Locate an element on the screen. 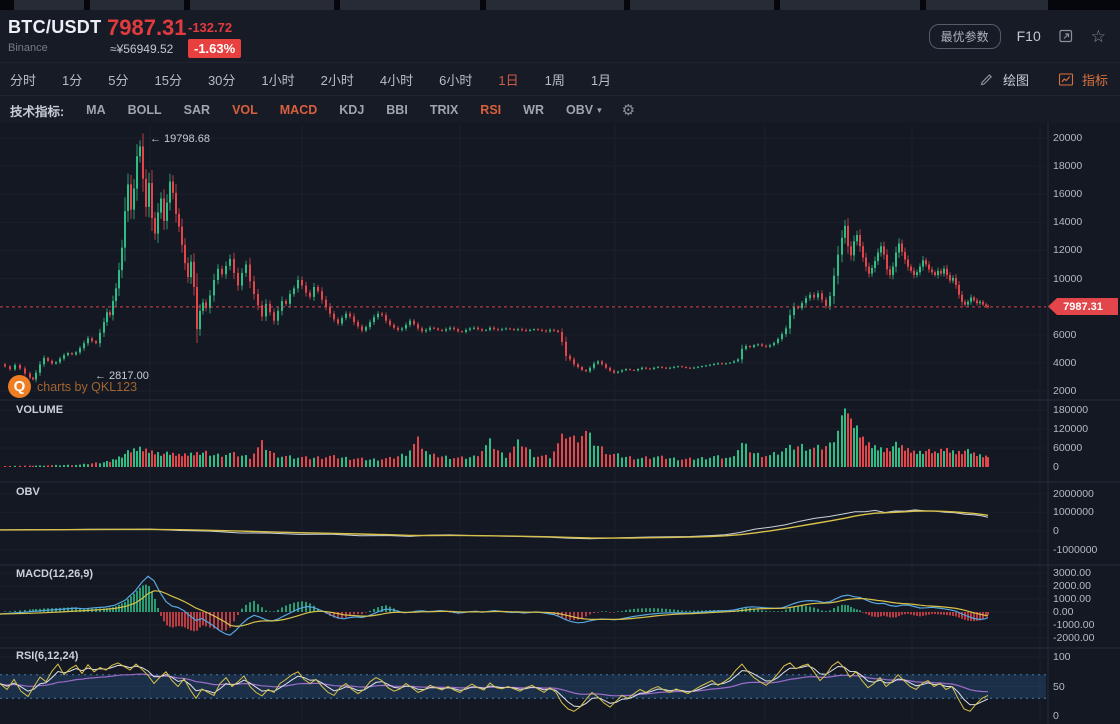 The height and width of the screenshot is (724, 1120). axis-tick-label: -1000.00 is located at coordinates (1074, 625).